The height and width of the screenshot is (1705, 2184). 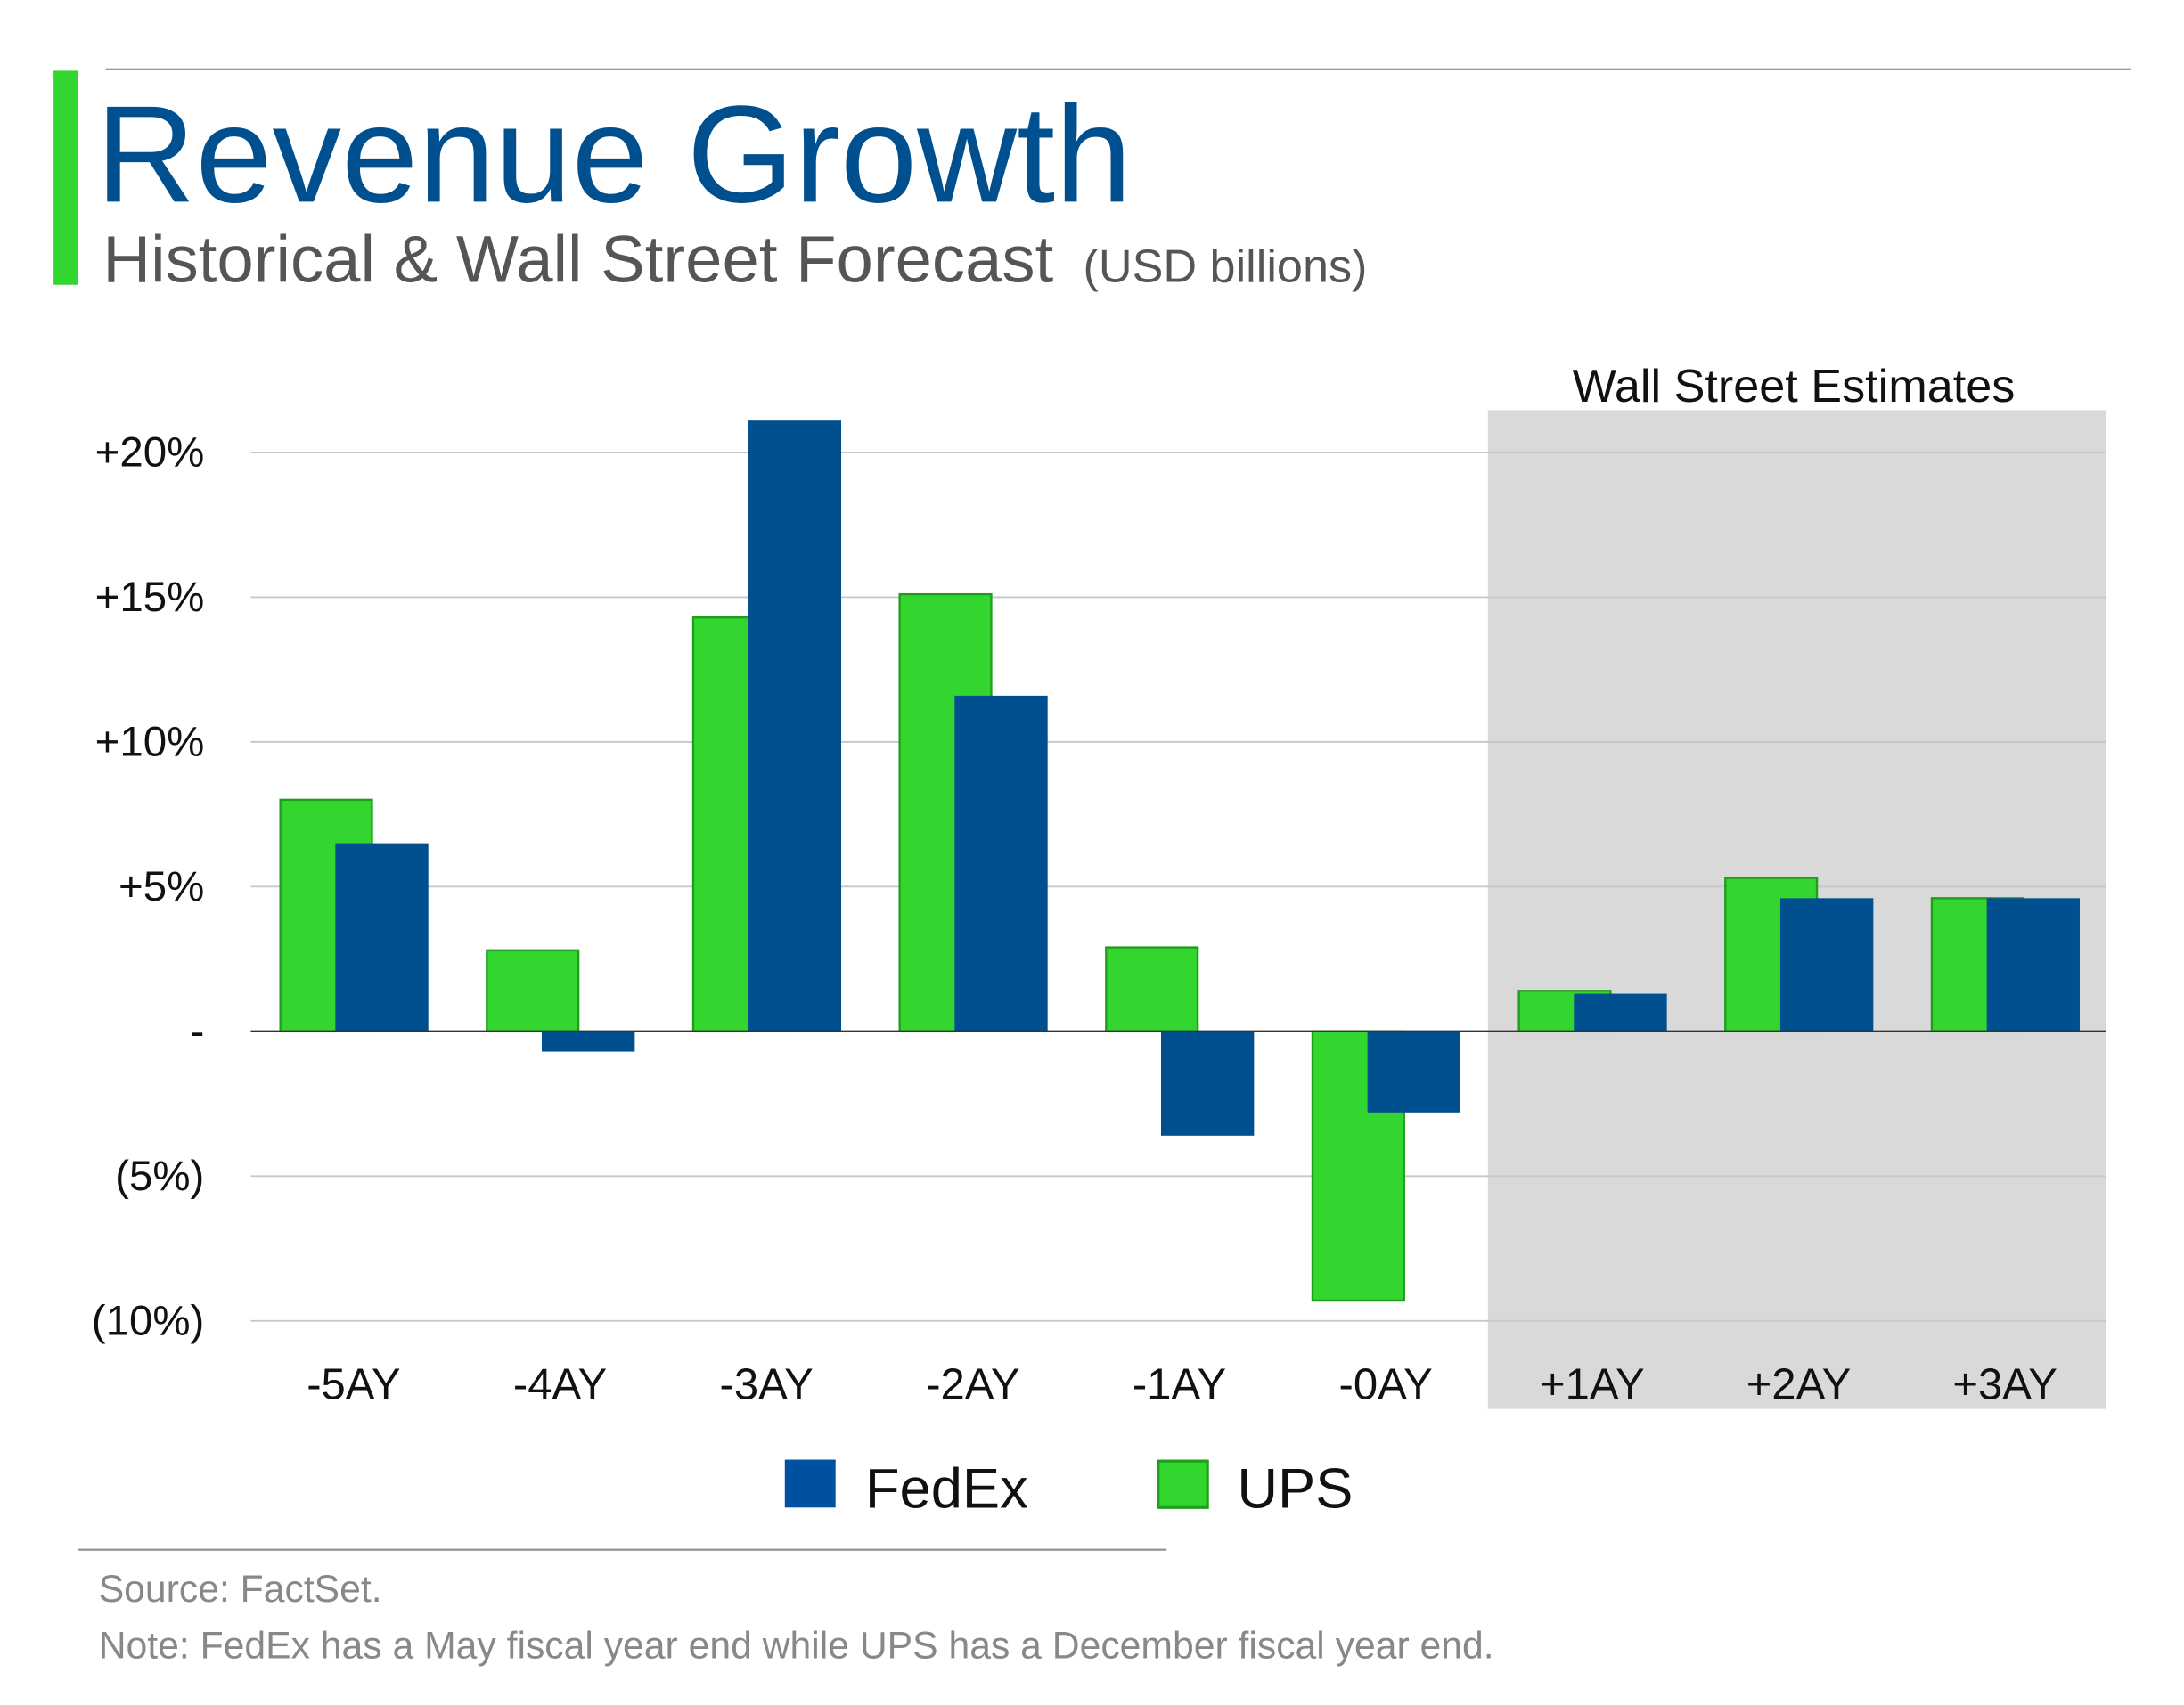 What do you see at coordinates (947, 1488) in the screenshot?
I see `legend-label-fedex: FedEx` at bounding box center [947, 1488].